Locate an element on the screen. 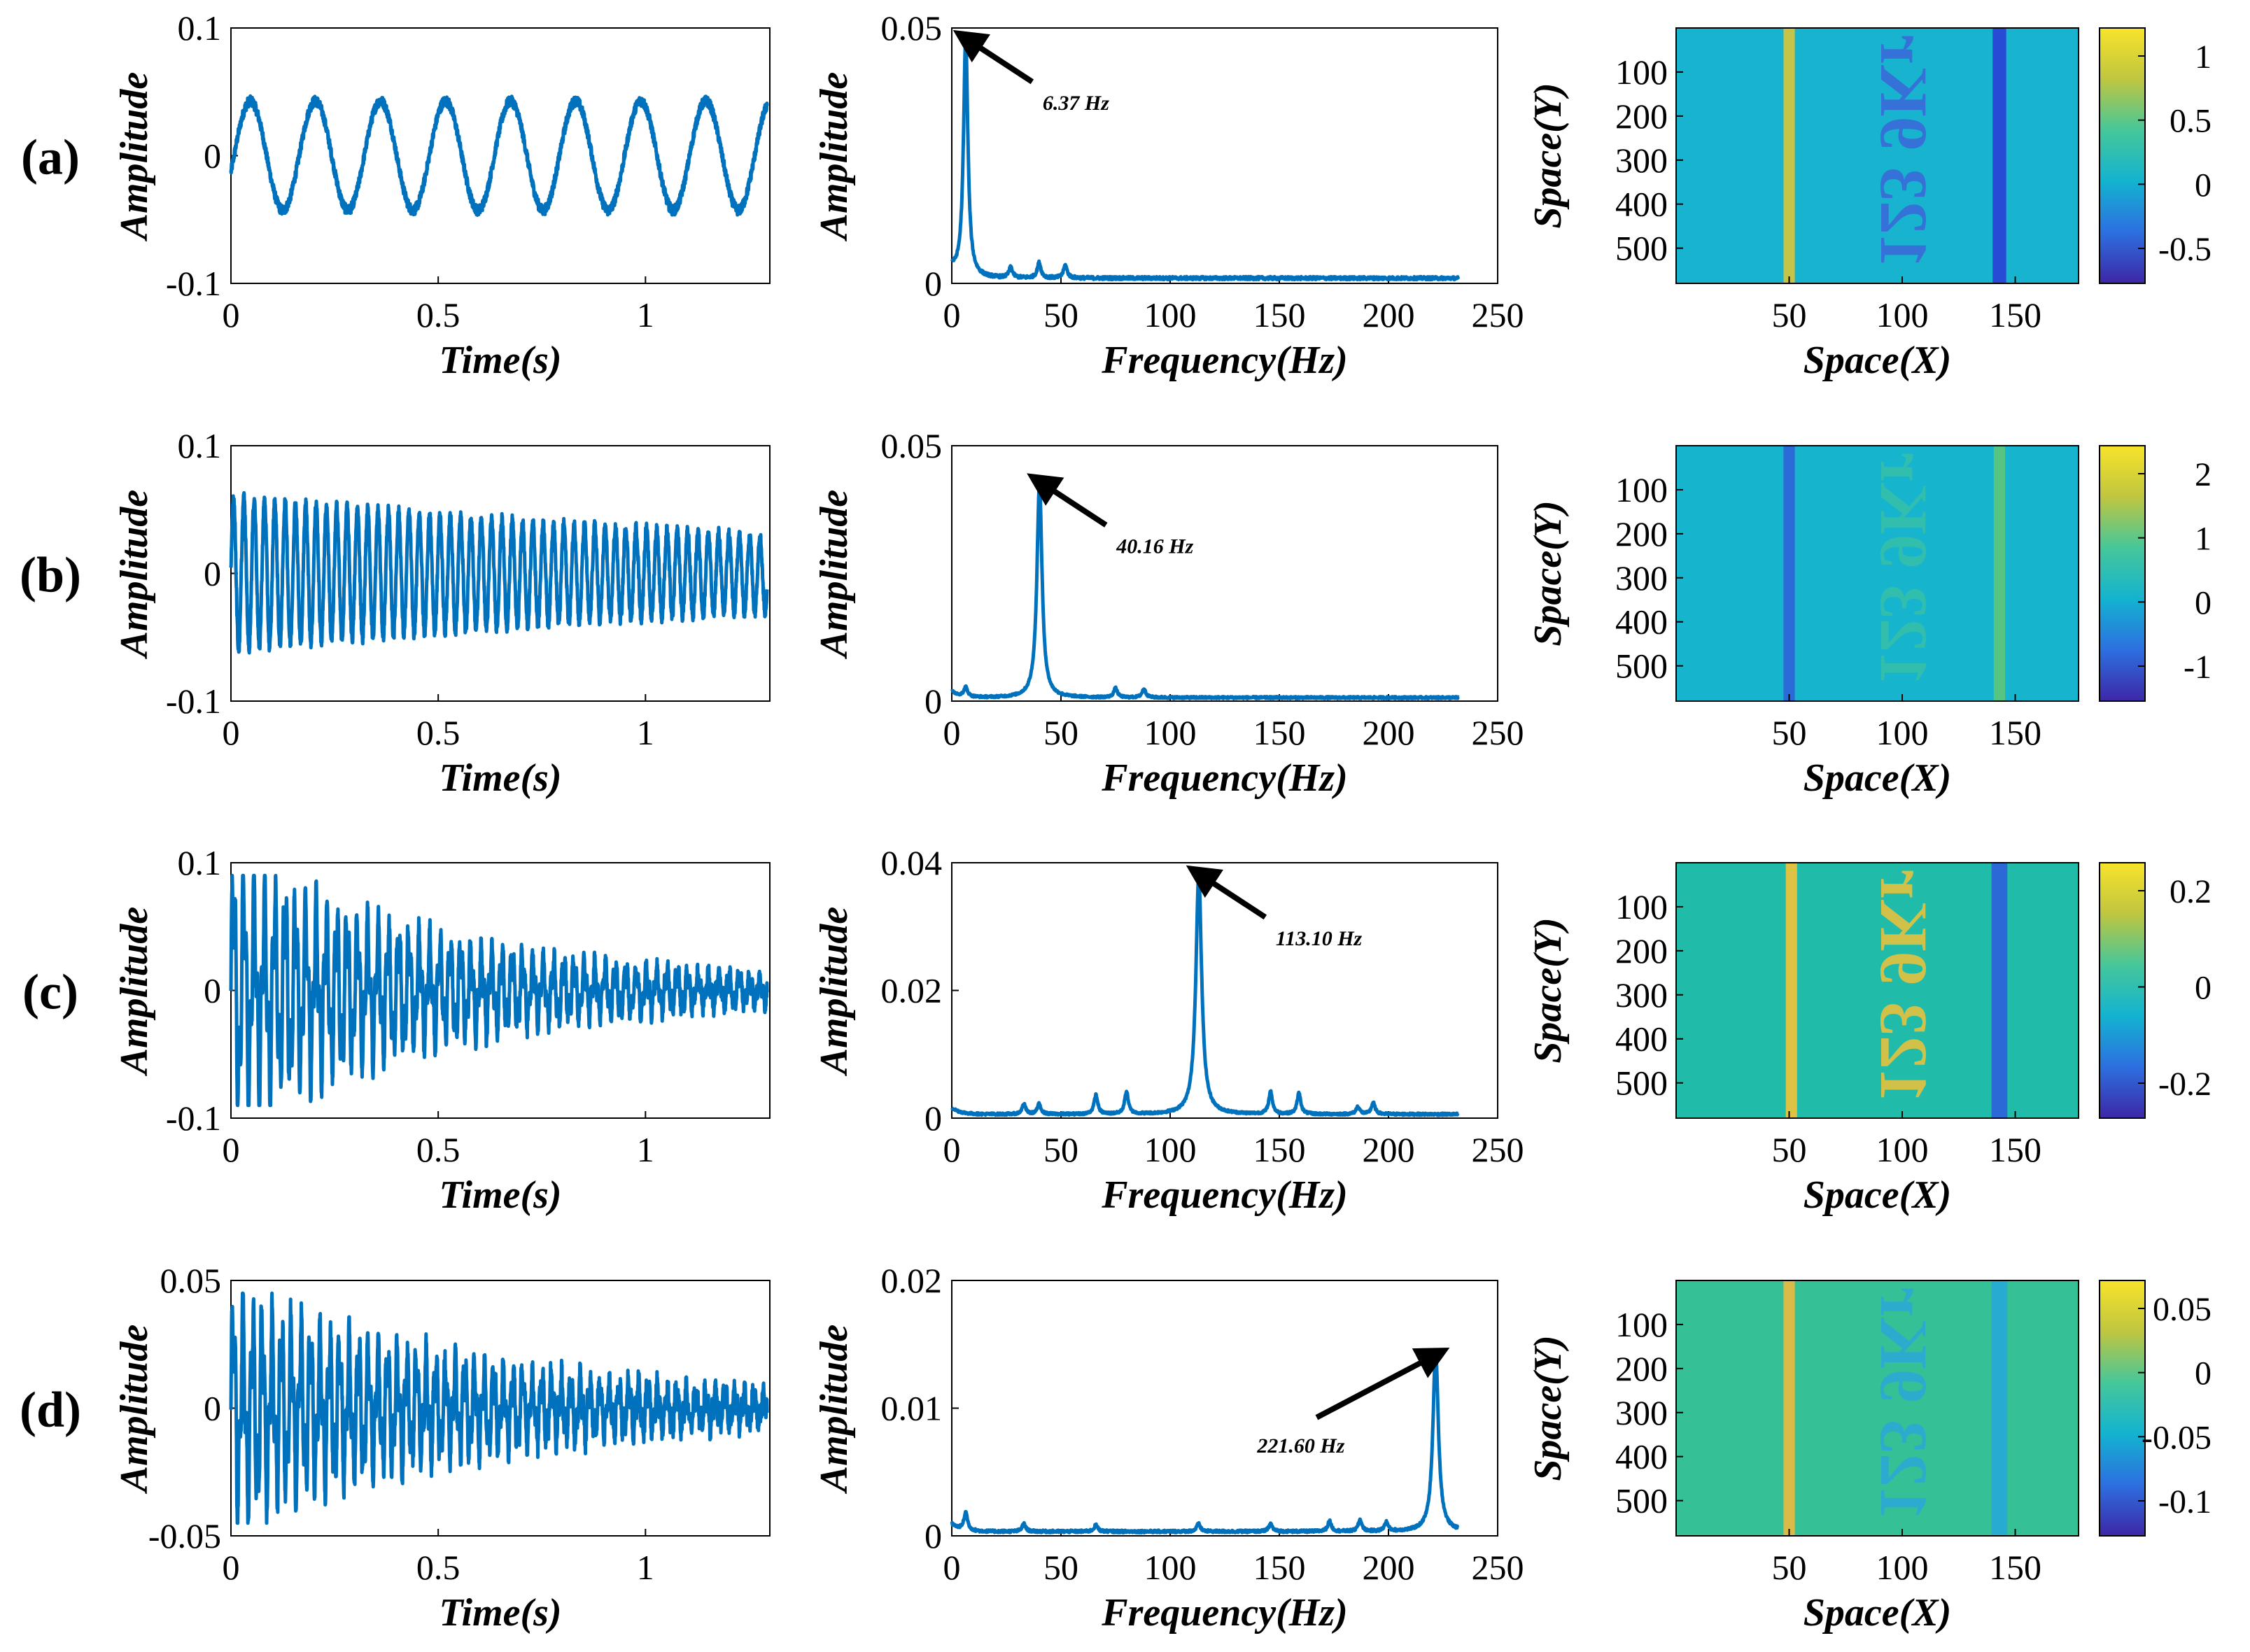  colorbar-tick-label: 0.2 is located at coordinates (2191, 891).